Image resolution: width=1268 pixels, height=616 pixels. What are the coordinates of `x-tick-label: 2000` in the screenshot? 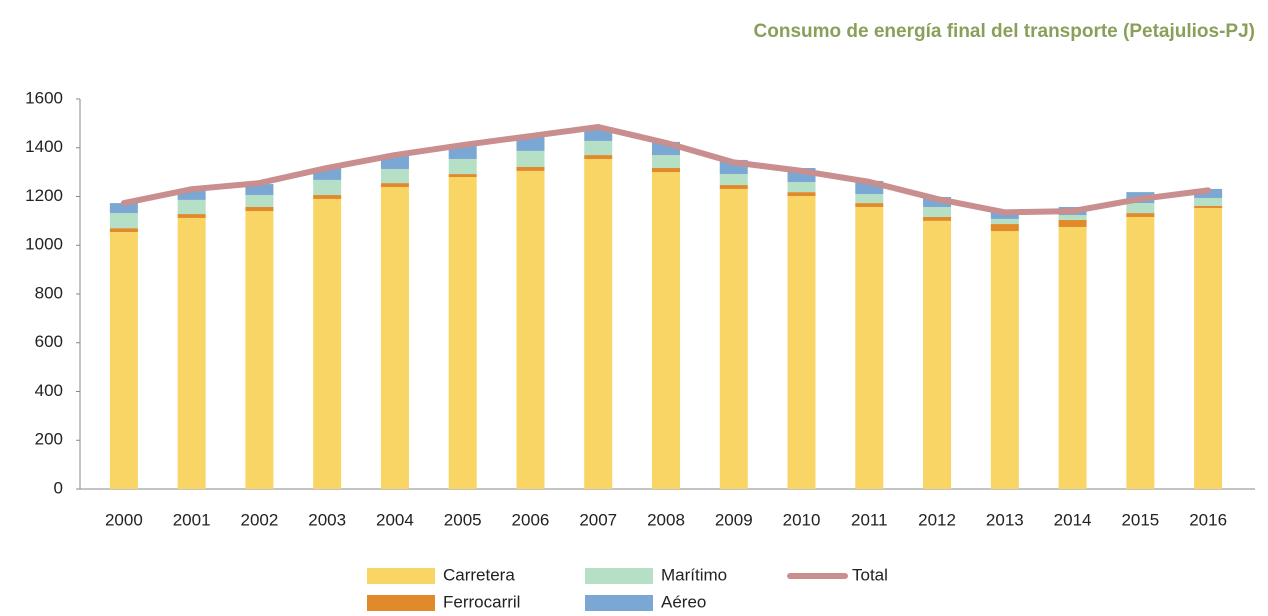 It's located at (124, 519).